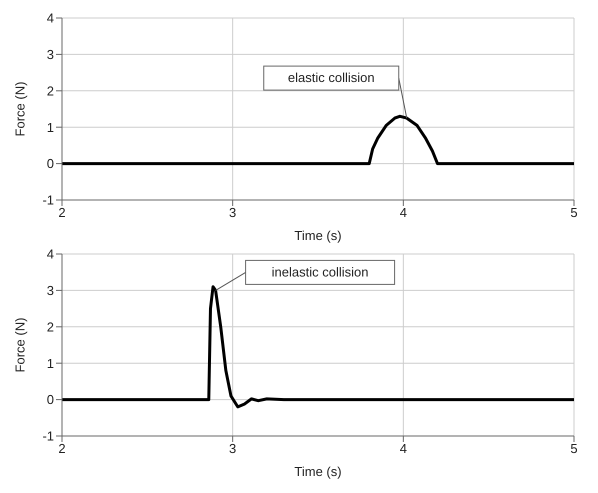  What do you see at coordinates (331, 78) in the screenshot?
I see `annotation: elastic collision` at bounding box center [331, 78].